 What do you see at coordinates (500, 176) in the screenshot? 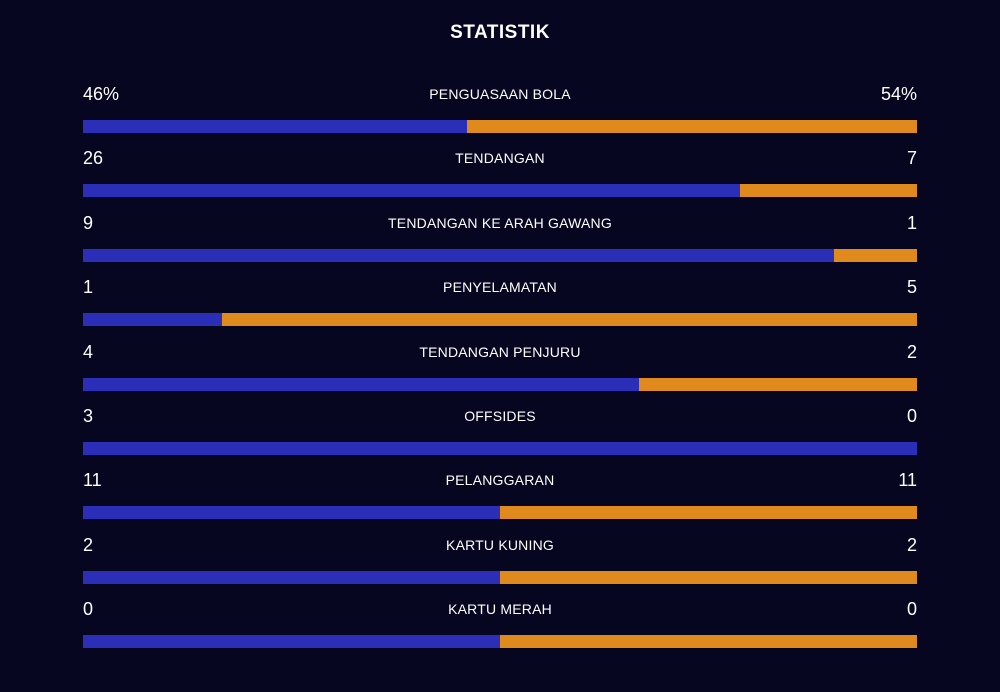
I see `stat-row-shots: 26 TENDANGAN 7` at bounding box center [500, 176].